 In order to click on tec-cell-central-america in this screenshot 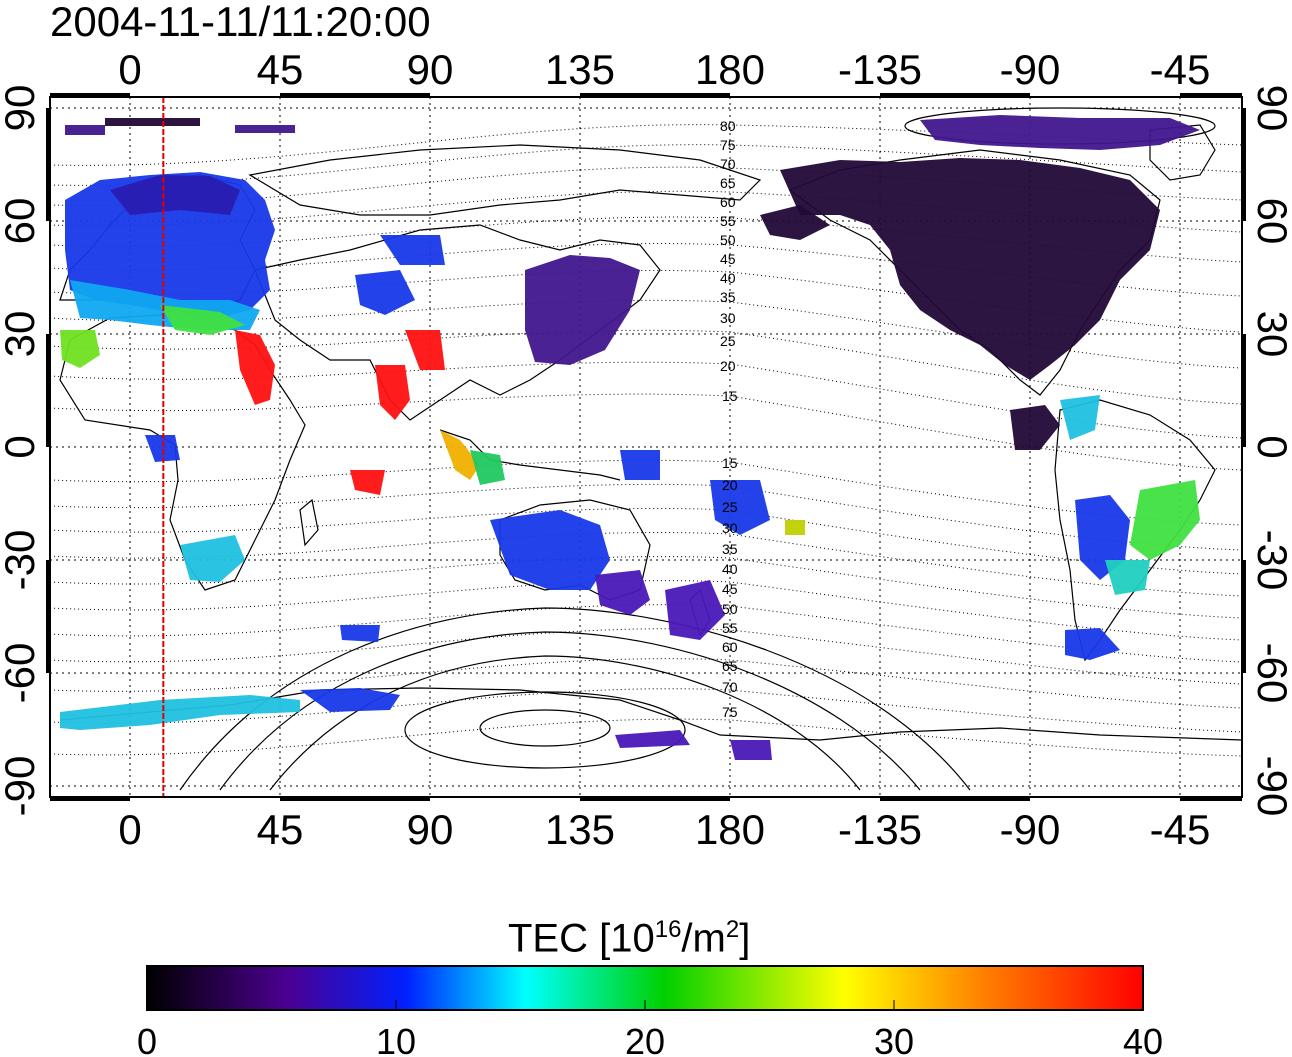, I will do `click(1035, 427)`.